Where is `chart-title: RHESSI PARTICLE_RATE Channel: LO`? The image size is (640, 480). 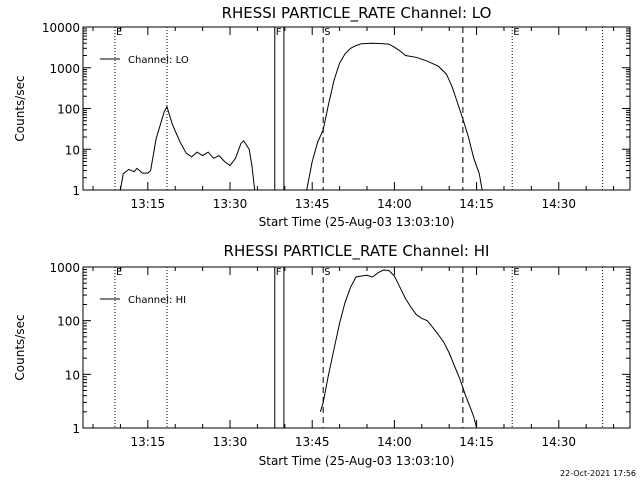
chart-title: RHESSI PARTICLE_RATE Channel: LO is located at coordinates (357, 13).